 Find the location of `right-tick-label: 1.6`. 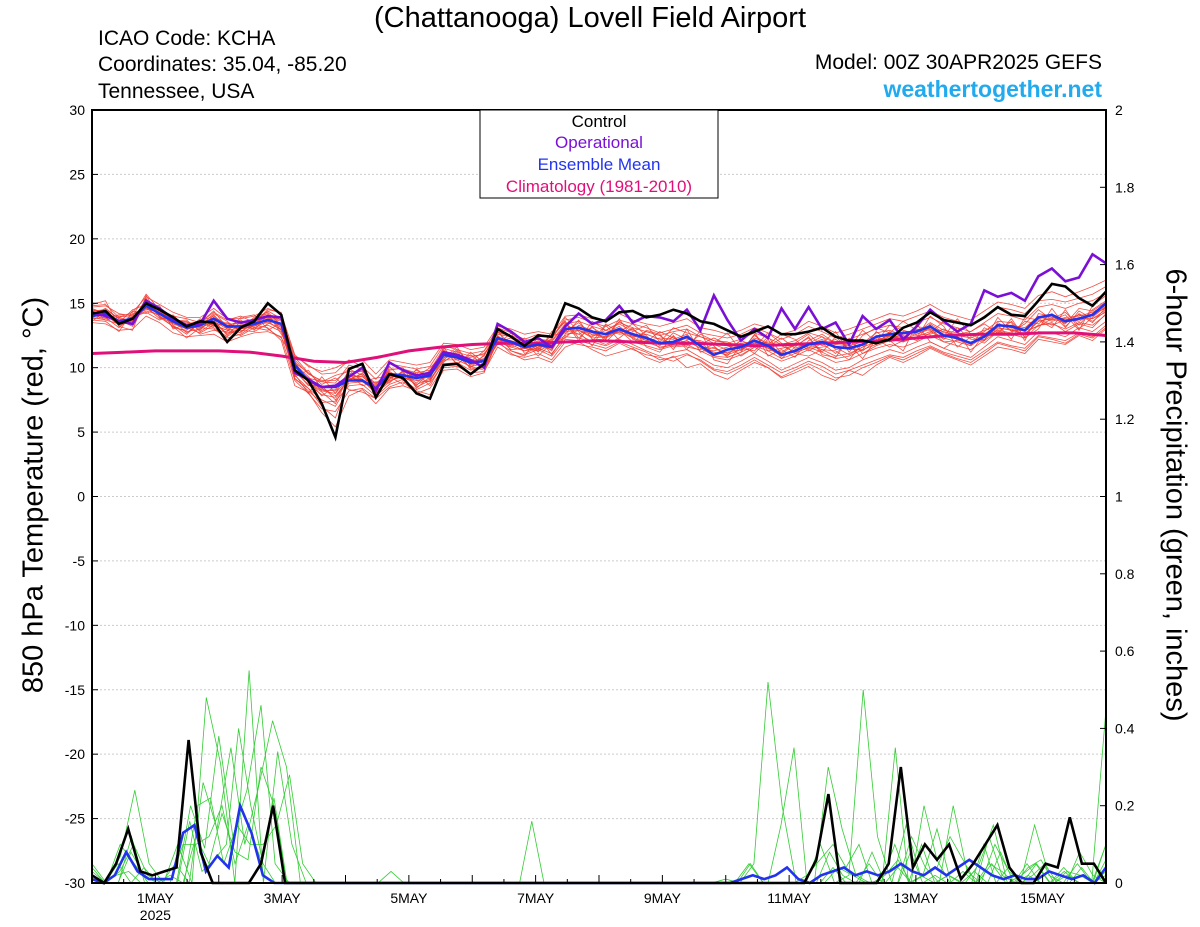

right-tick-label: 1.6 is located at coordinates (1125, 265).